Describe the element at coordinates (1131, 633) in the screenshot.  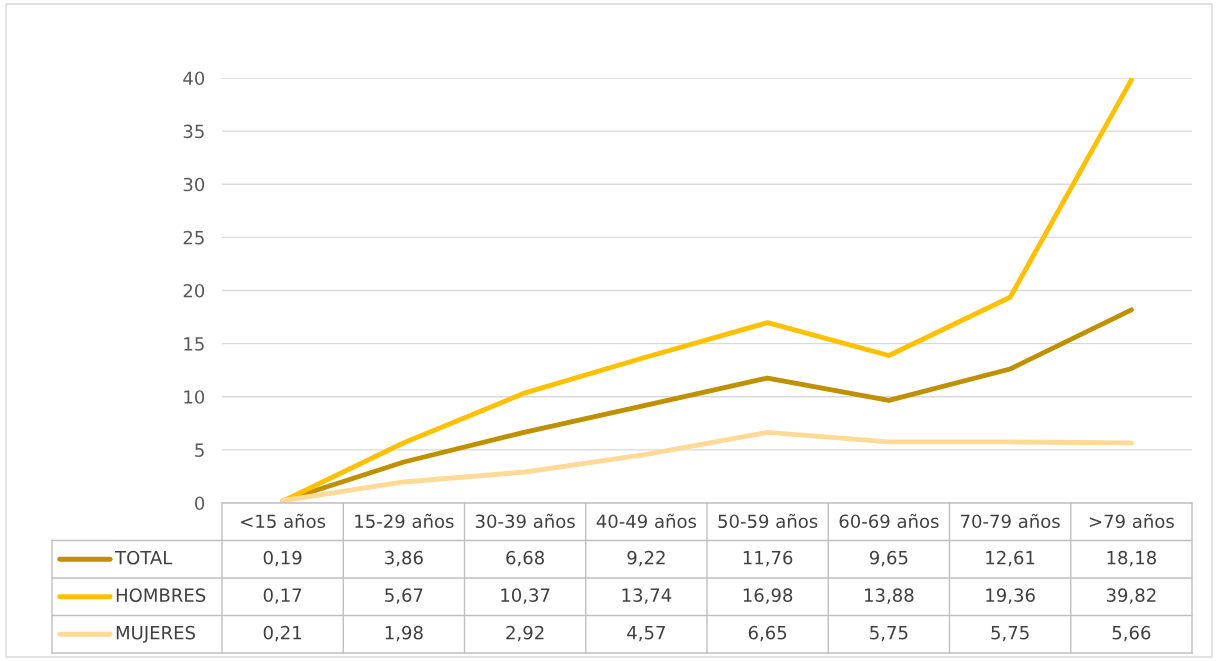
I see `data-label: 5,66` at that location.